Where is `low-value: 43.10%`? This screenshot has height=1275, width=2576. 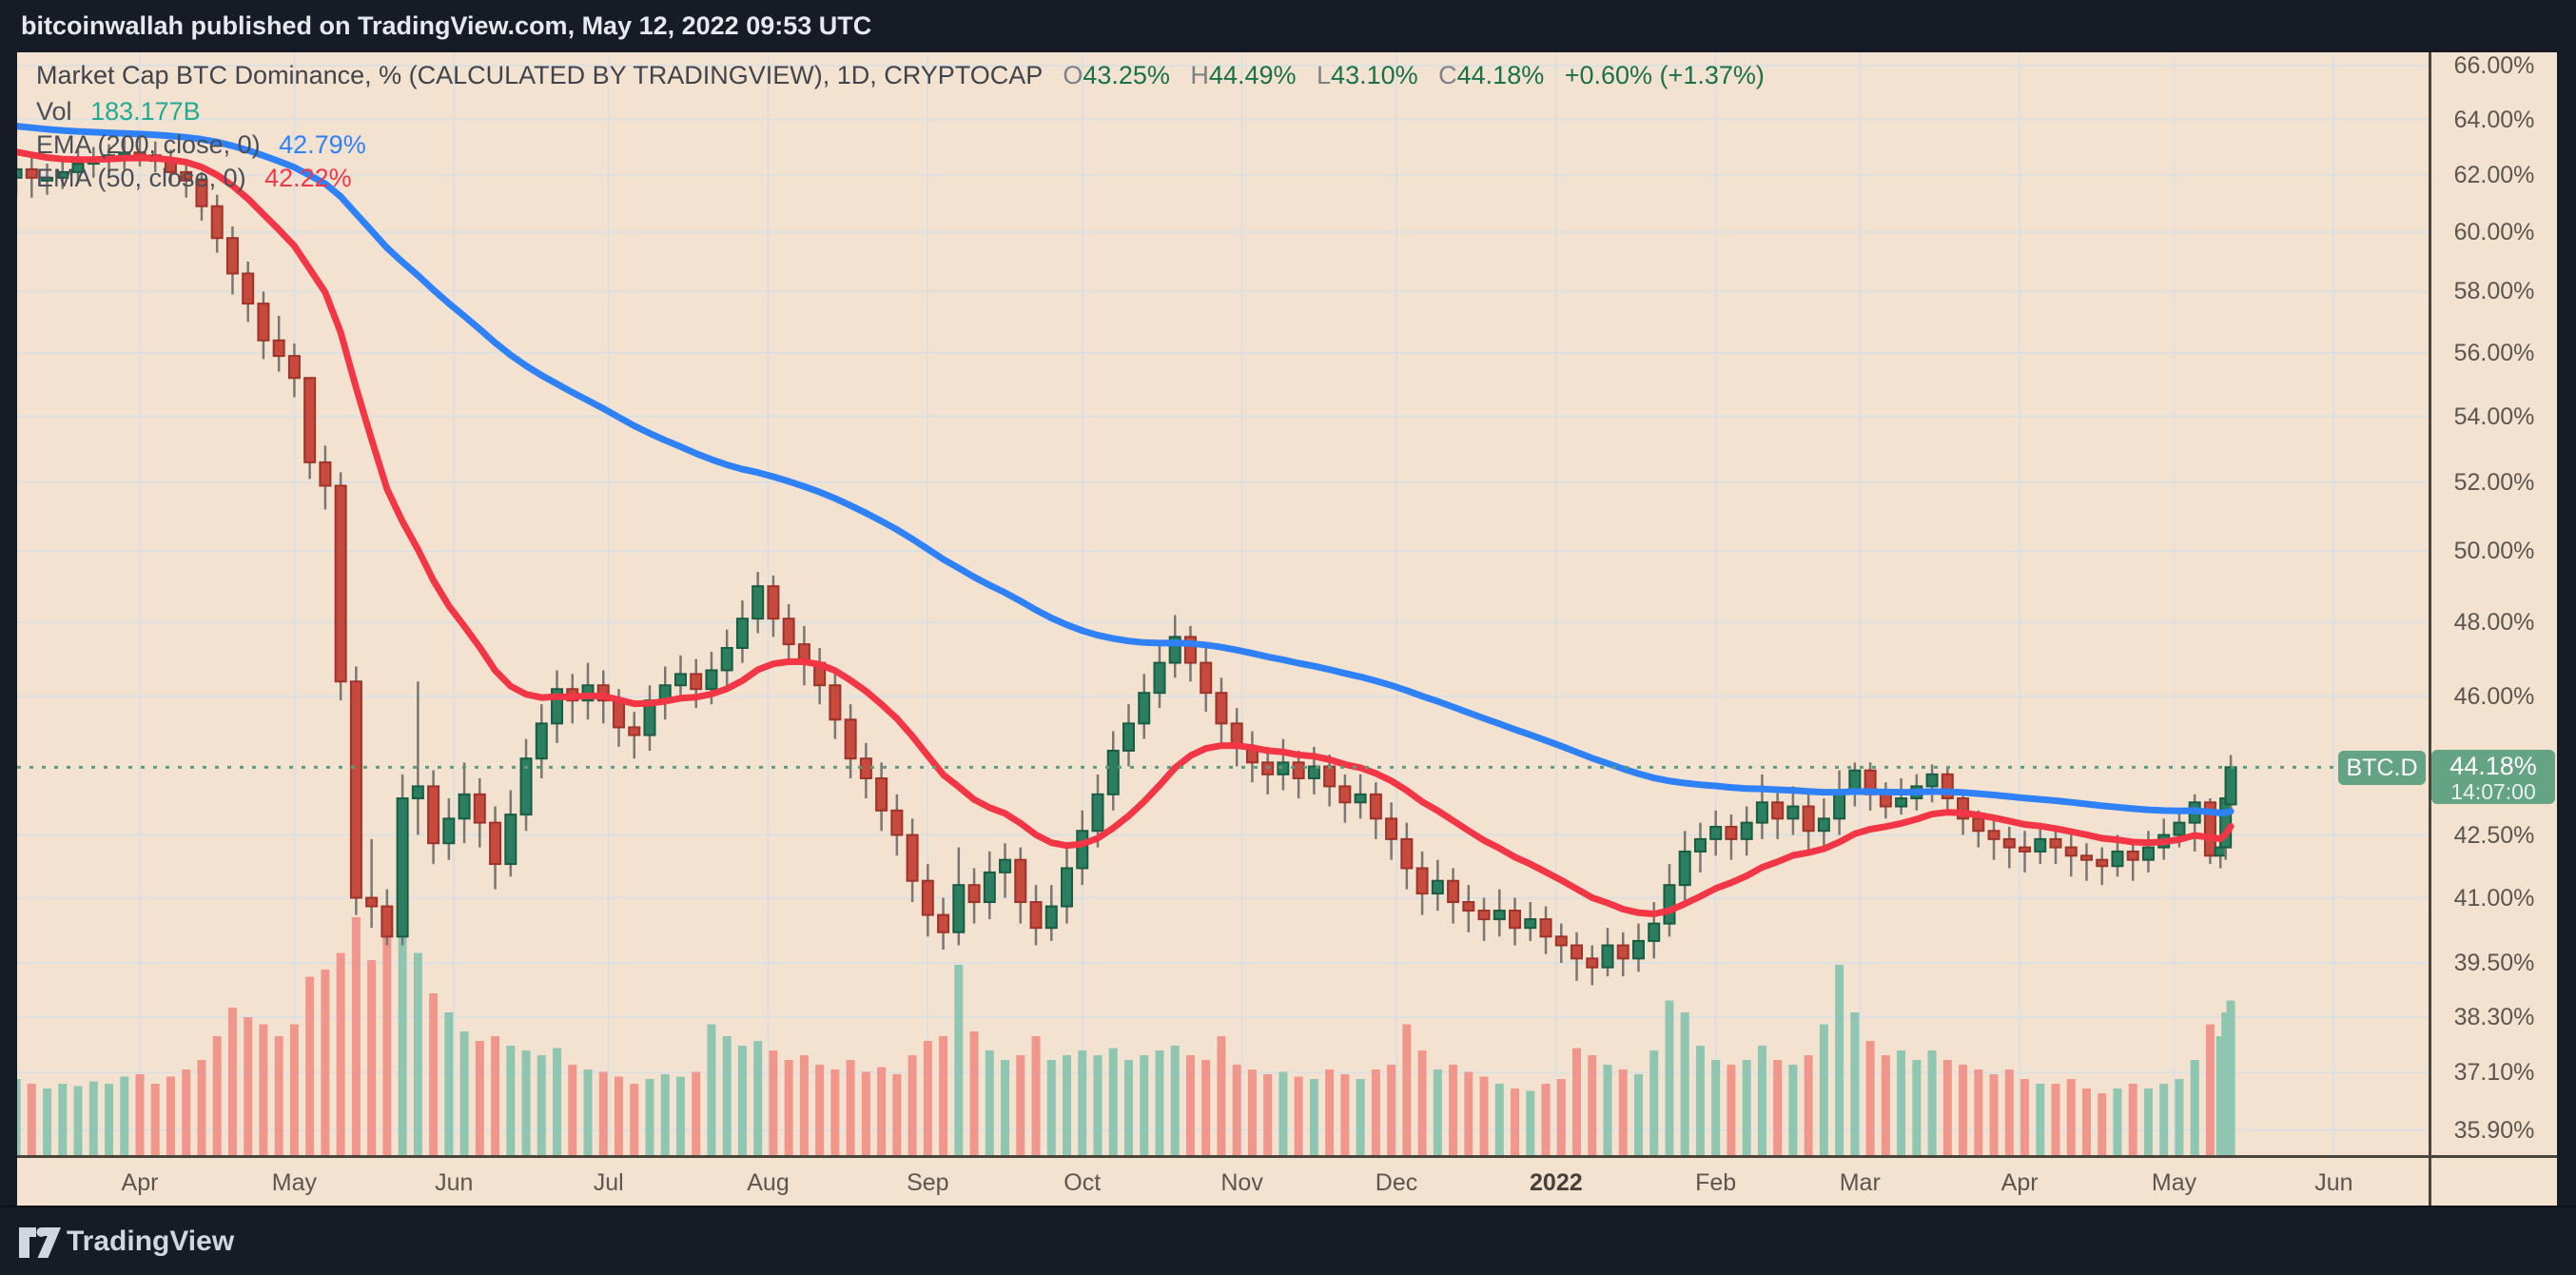 low-value: 43.10% is located at coordinates (1375, 75).